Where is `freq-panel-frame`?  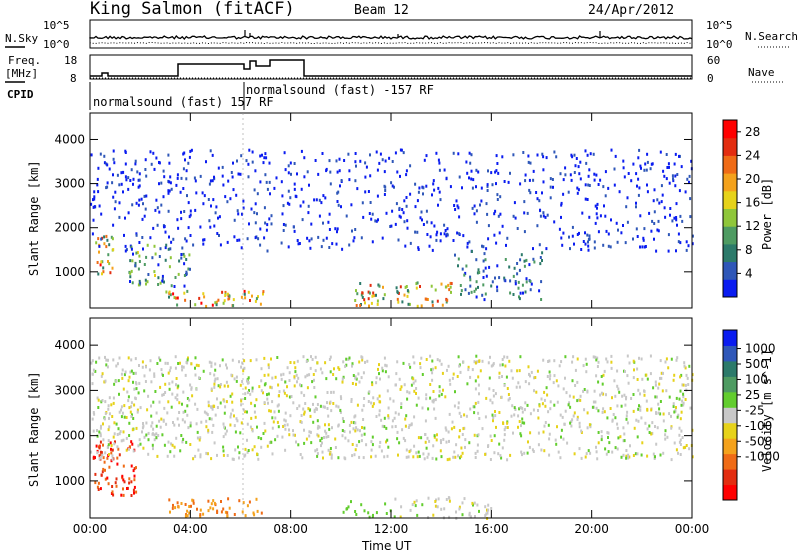 freq-panel-frame is located at coordinates (391, 67).